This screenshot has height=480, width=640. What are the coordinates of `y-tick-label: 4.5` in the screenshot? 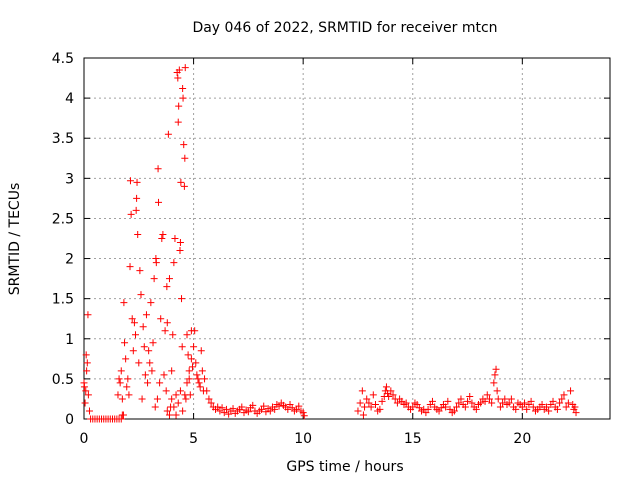 It's located at (63, 59).